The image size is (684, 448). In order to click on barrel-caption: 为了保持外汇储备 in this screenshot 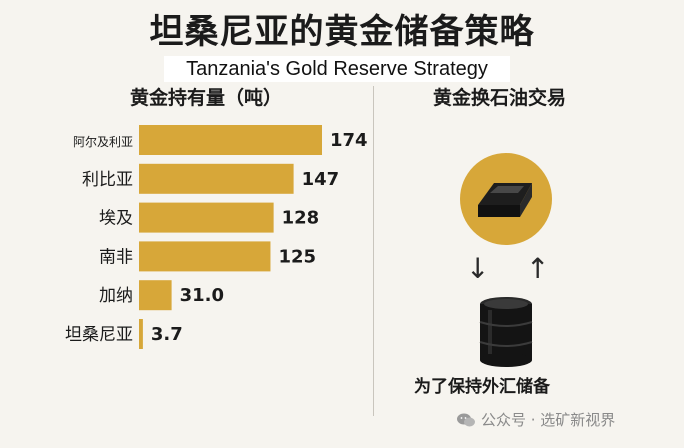, I will do `click(482, 387)`.